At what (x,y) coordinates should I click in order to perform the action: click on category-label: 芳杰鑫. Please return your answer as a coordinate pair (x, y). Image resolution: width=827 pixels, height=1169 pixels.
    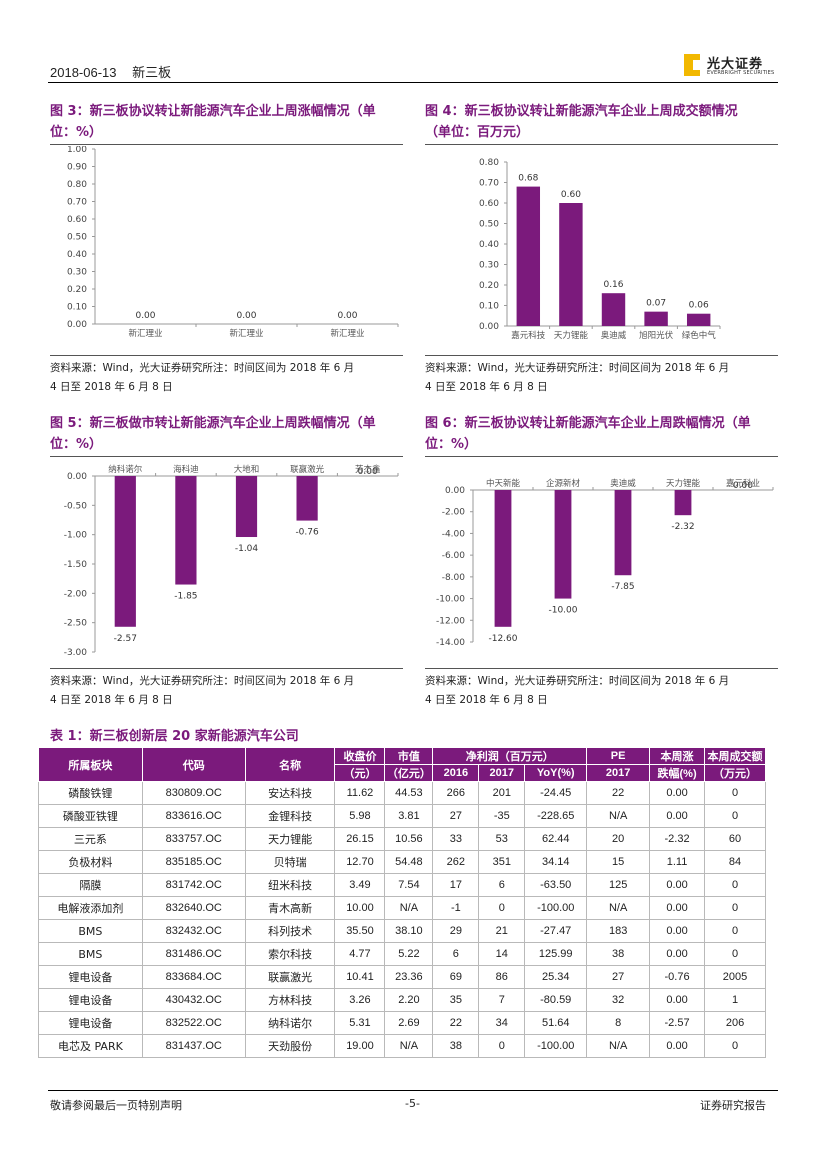
    Looking at the image, I should click on (368, 469).